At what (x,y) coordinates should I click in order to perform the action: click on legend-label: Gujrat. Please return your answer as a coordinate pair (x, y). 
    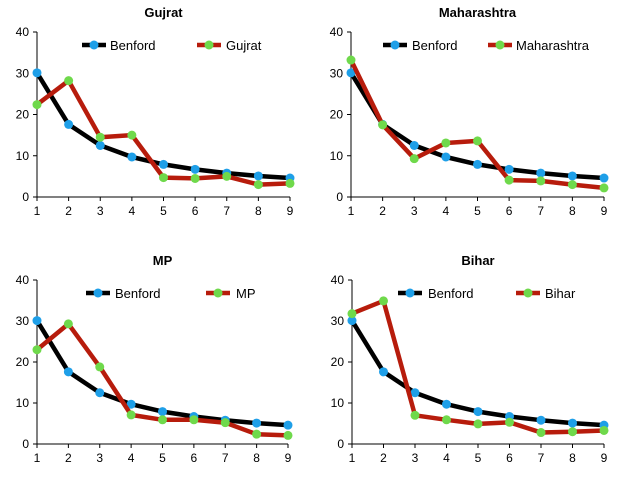
    Looking at the image, I should click on (244, 45).